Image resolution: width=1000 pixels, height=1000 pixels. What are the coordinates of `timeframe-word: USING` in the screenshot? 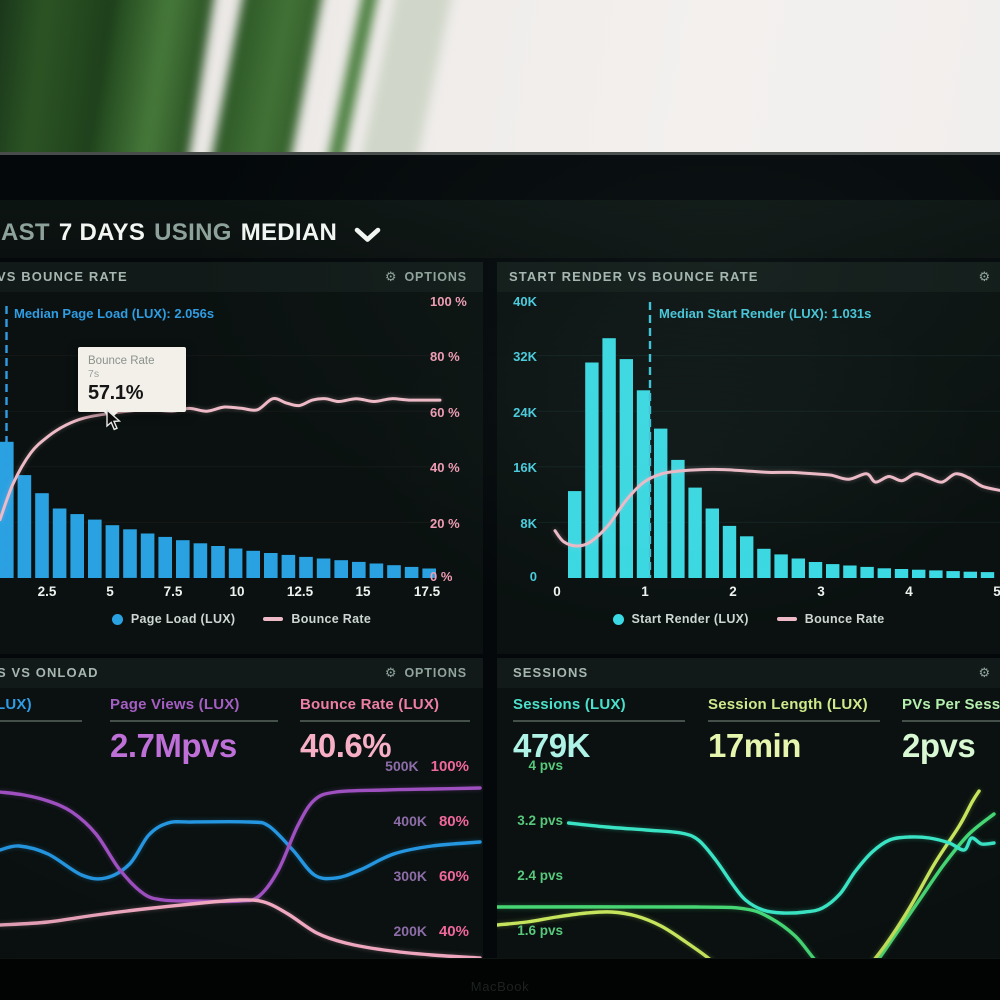 It's located at (193, 232).